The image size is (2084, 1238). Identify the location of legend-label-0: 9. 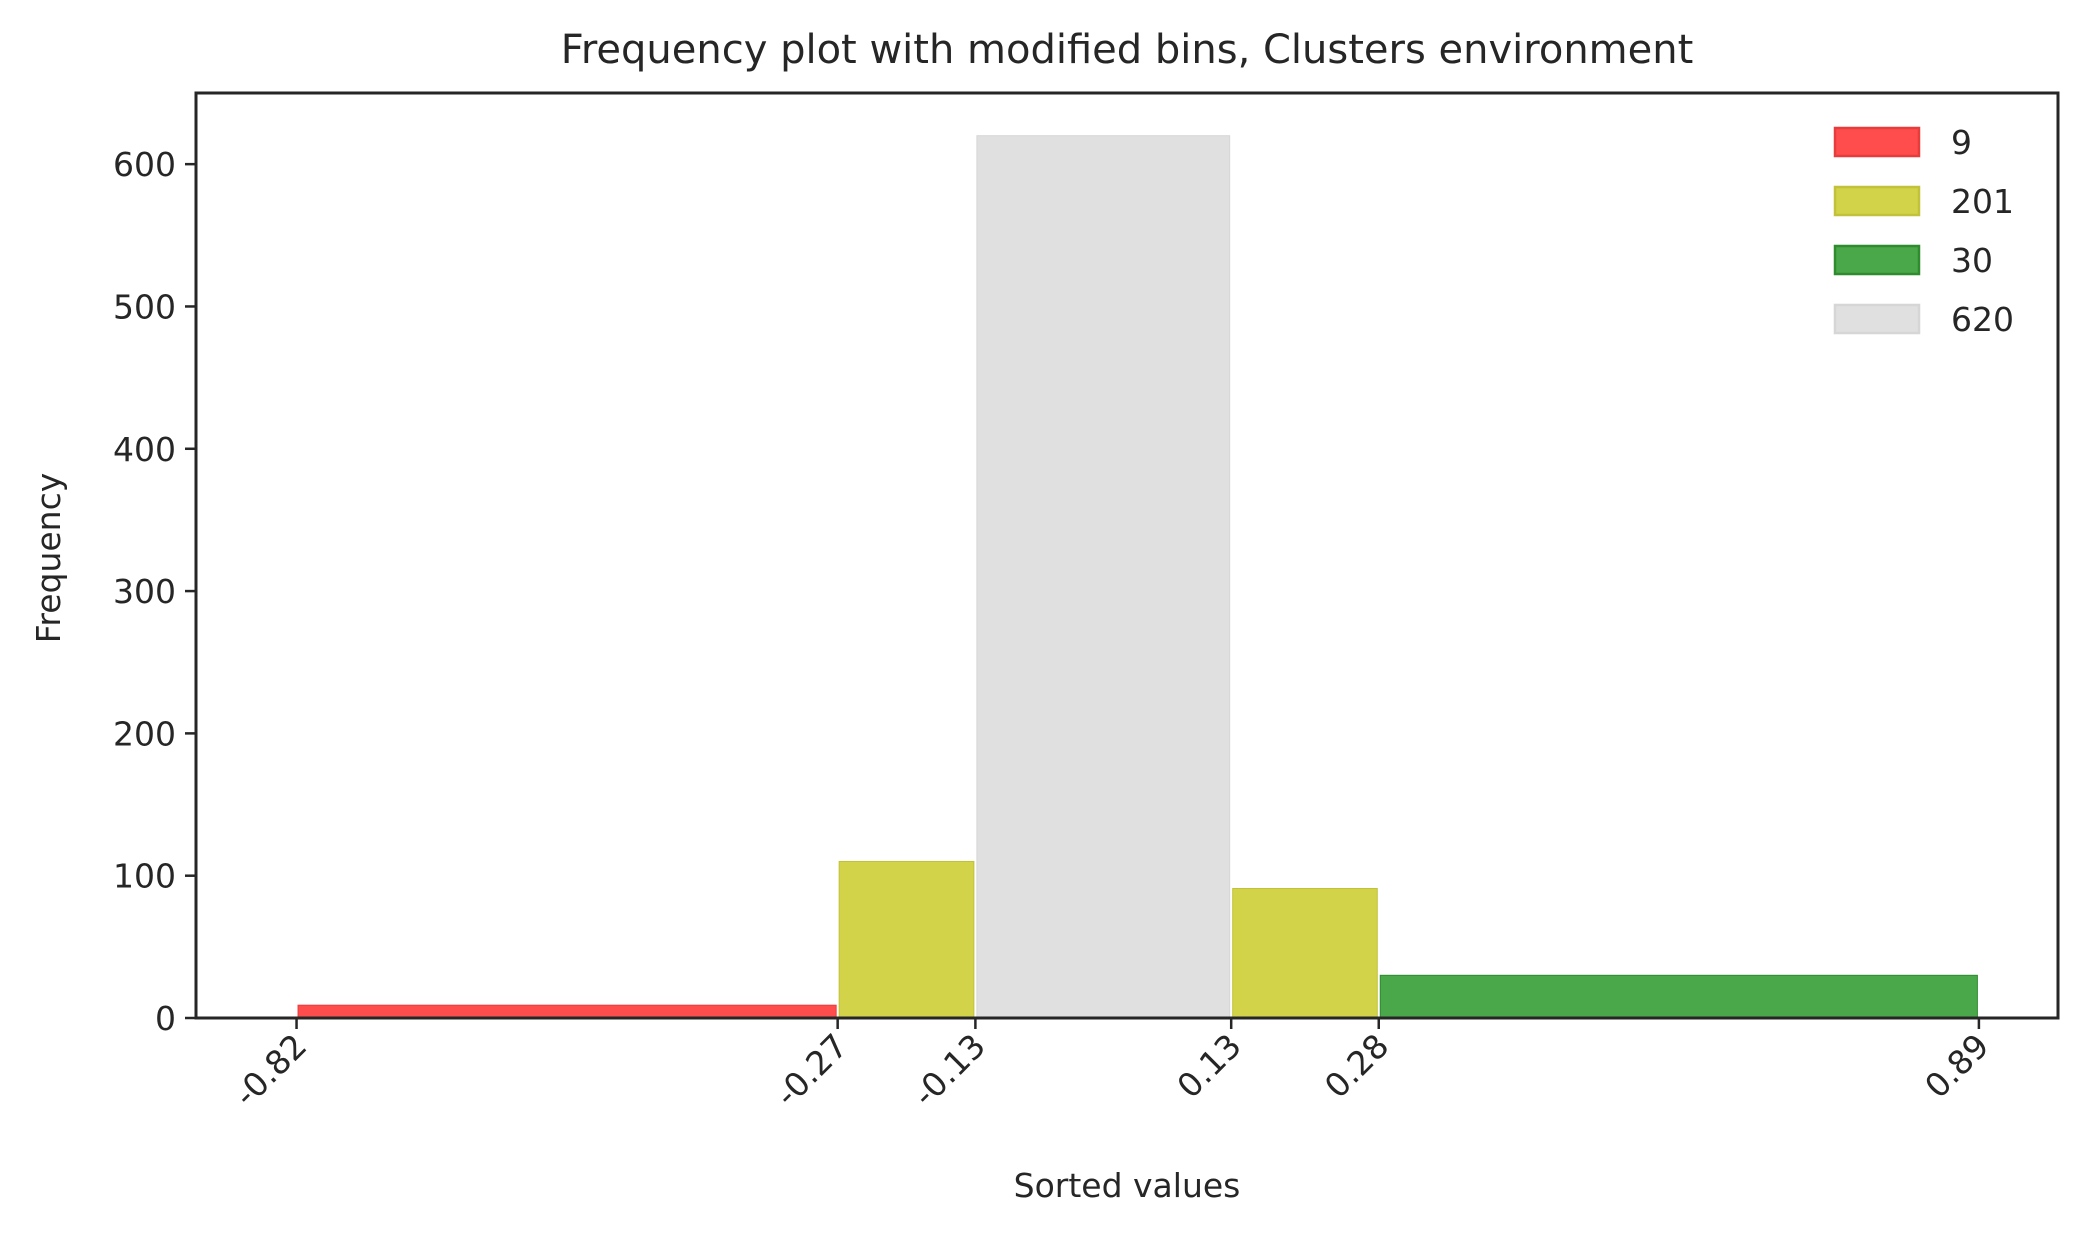
(1961, 142).